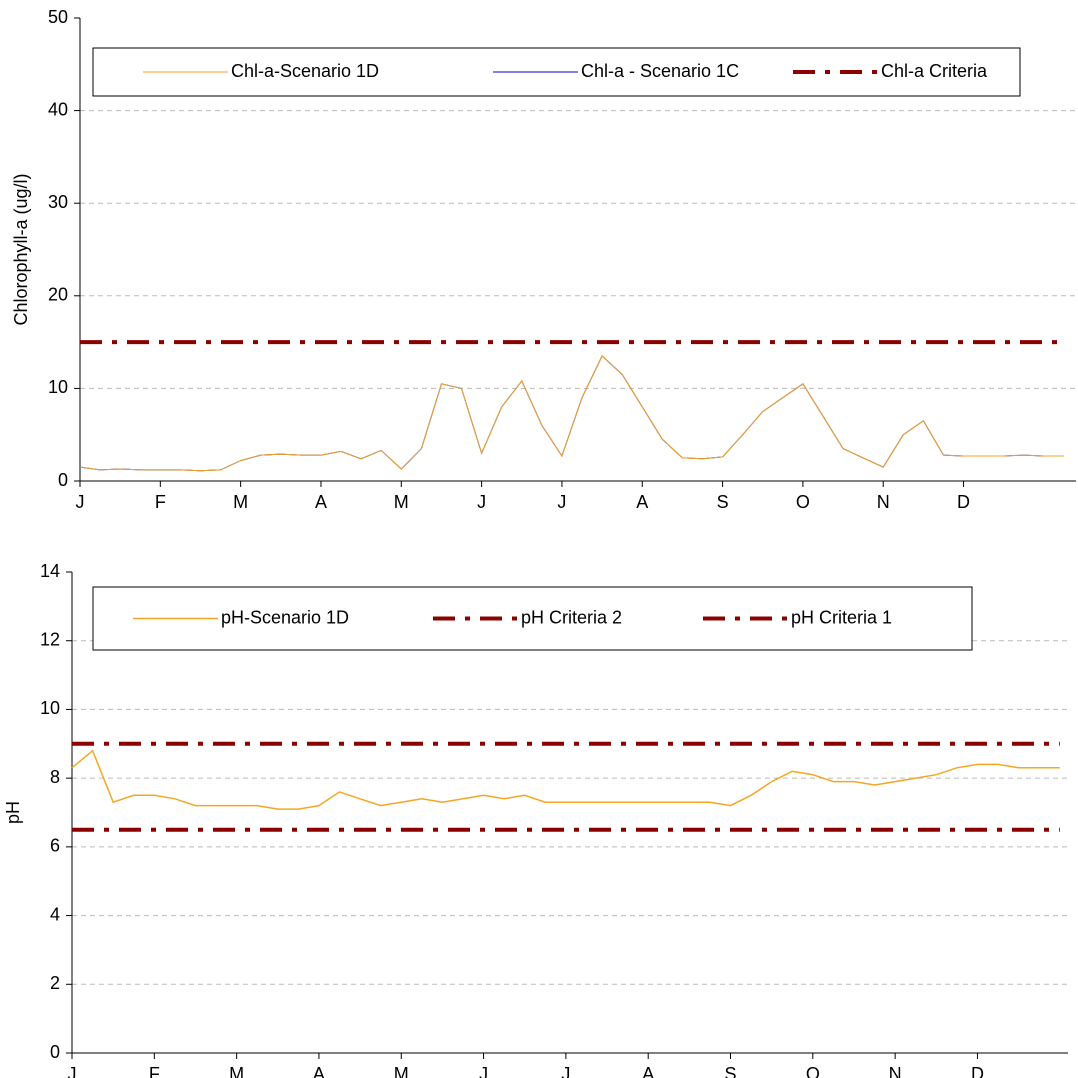 Image resolution: width=1078 pixels, height=1078 pixels. Describe the element at coordinates (58, 295) in the screenshot. I see `y-tick-label: 20` at that location.